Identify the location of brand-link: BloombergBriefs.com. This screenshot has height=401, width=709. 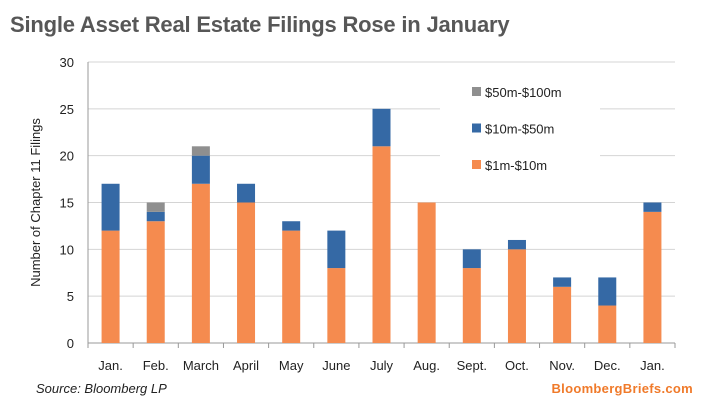
(622, 388).